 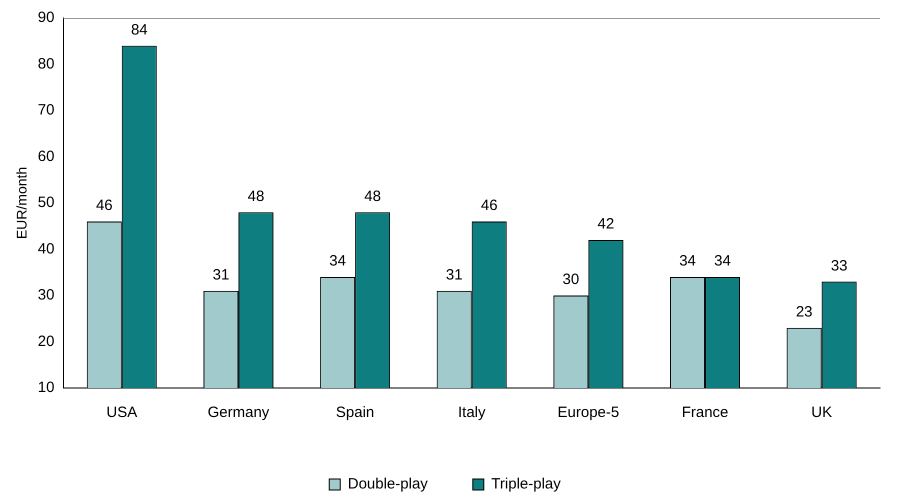 What do you see at coordinates (46, 249) in the screenshot?
I see `y-tick-label: 40` at bounding box center [46, 249].